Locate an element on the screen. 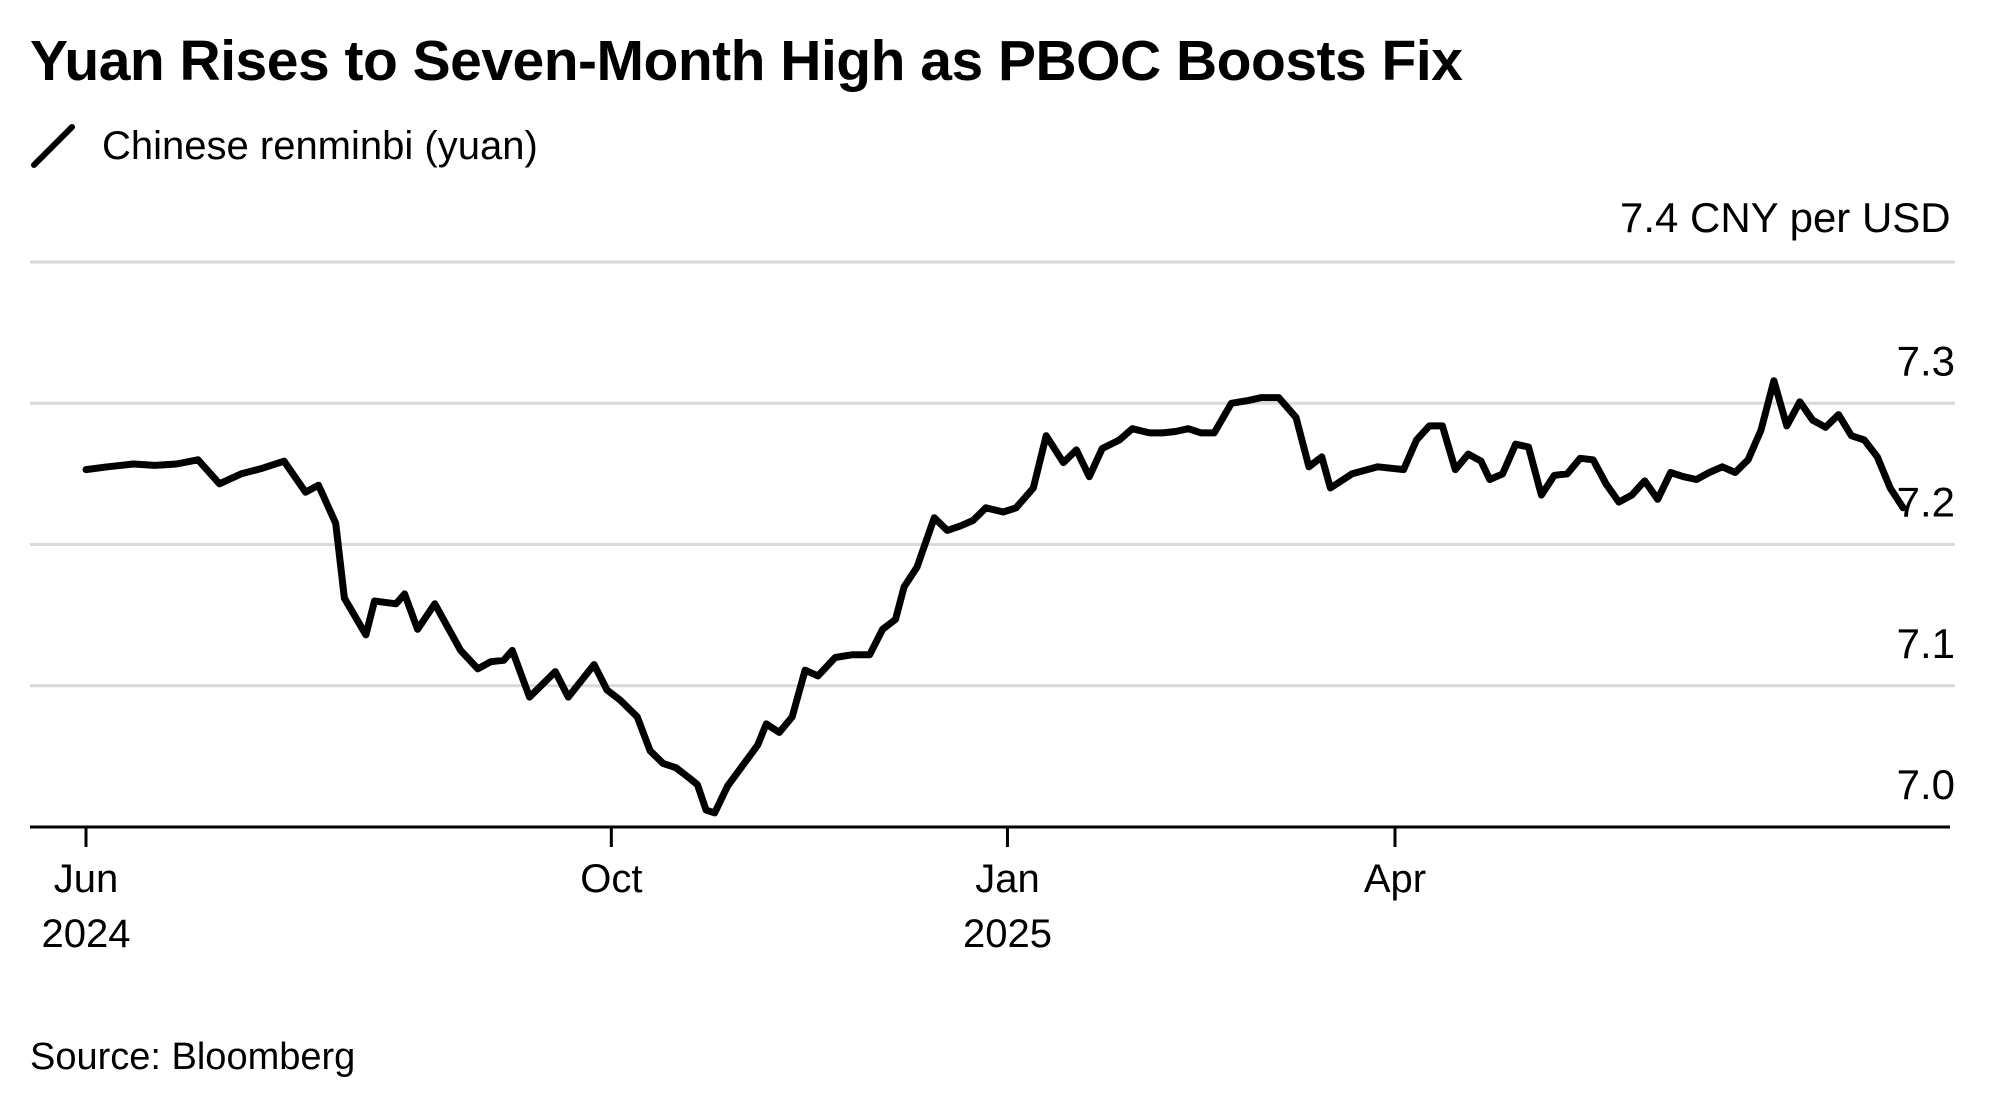 The image size is (2000, 1108). legend-label: Chinese renminbi (yuan) is located at coordinates (320, 145).